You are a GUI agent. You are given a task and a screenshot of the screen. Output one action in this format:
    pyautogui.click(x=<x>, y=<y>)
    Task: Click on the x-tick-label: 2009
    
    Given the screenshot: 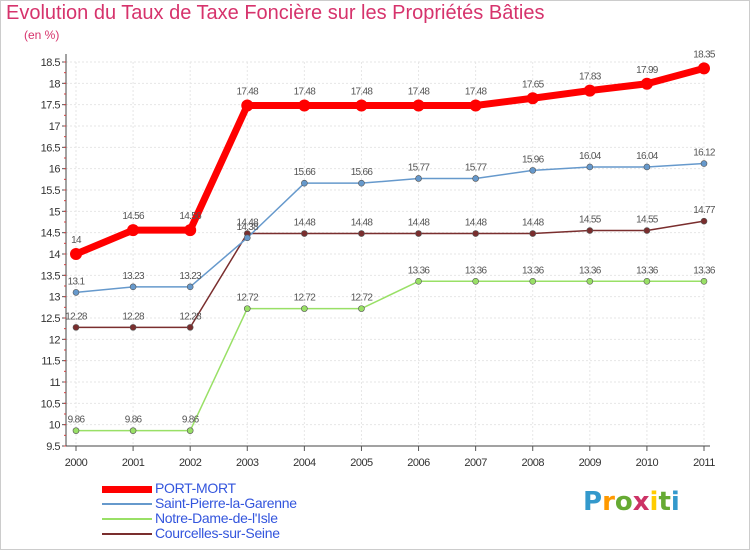 What is the action you would take?
    pyautogui.click(x=590, y=463)
    